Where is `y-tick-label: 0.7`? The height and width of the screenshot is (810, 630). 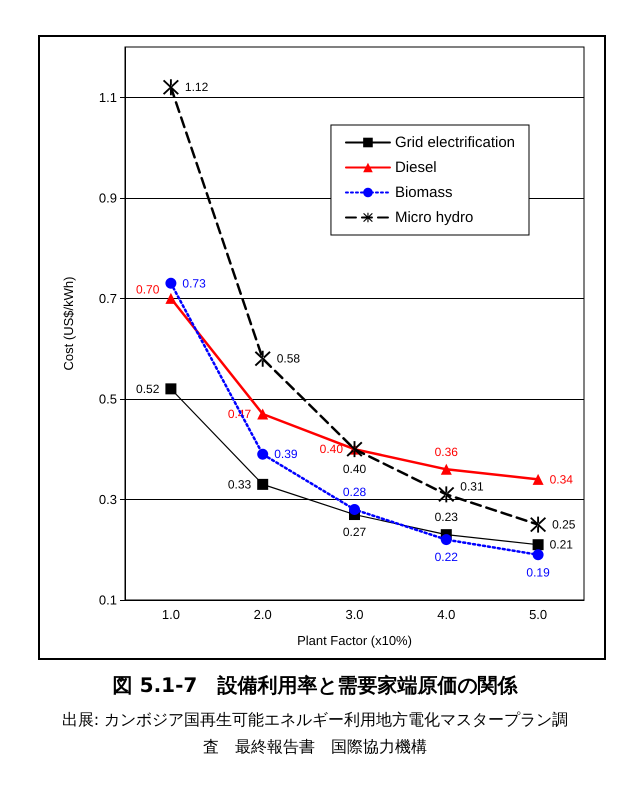 y-tick-label: 0.7 is located at coordinates (107, 298).